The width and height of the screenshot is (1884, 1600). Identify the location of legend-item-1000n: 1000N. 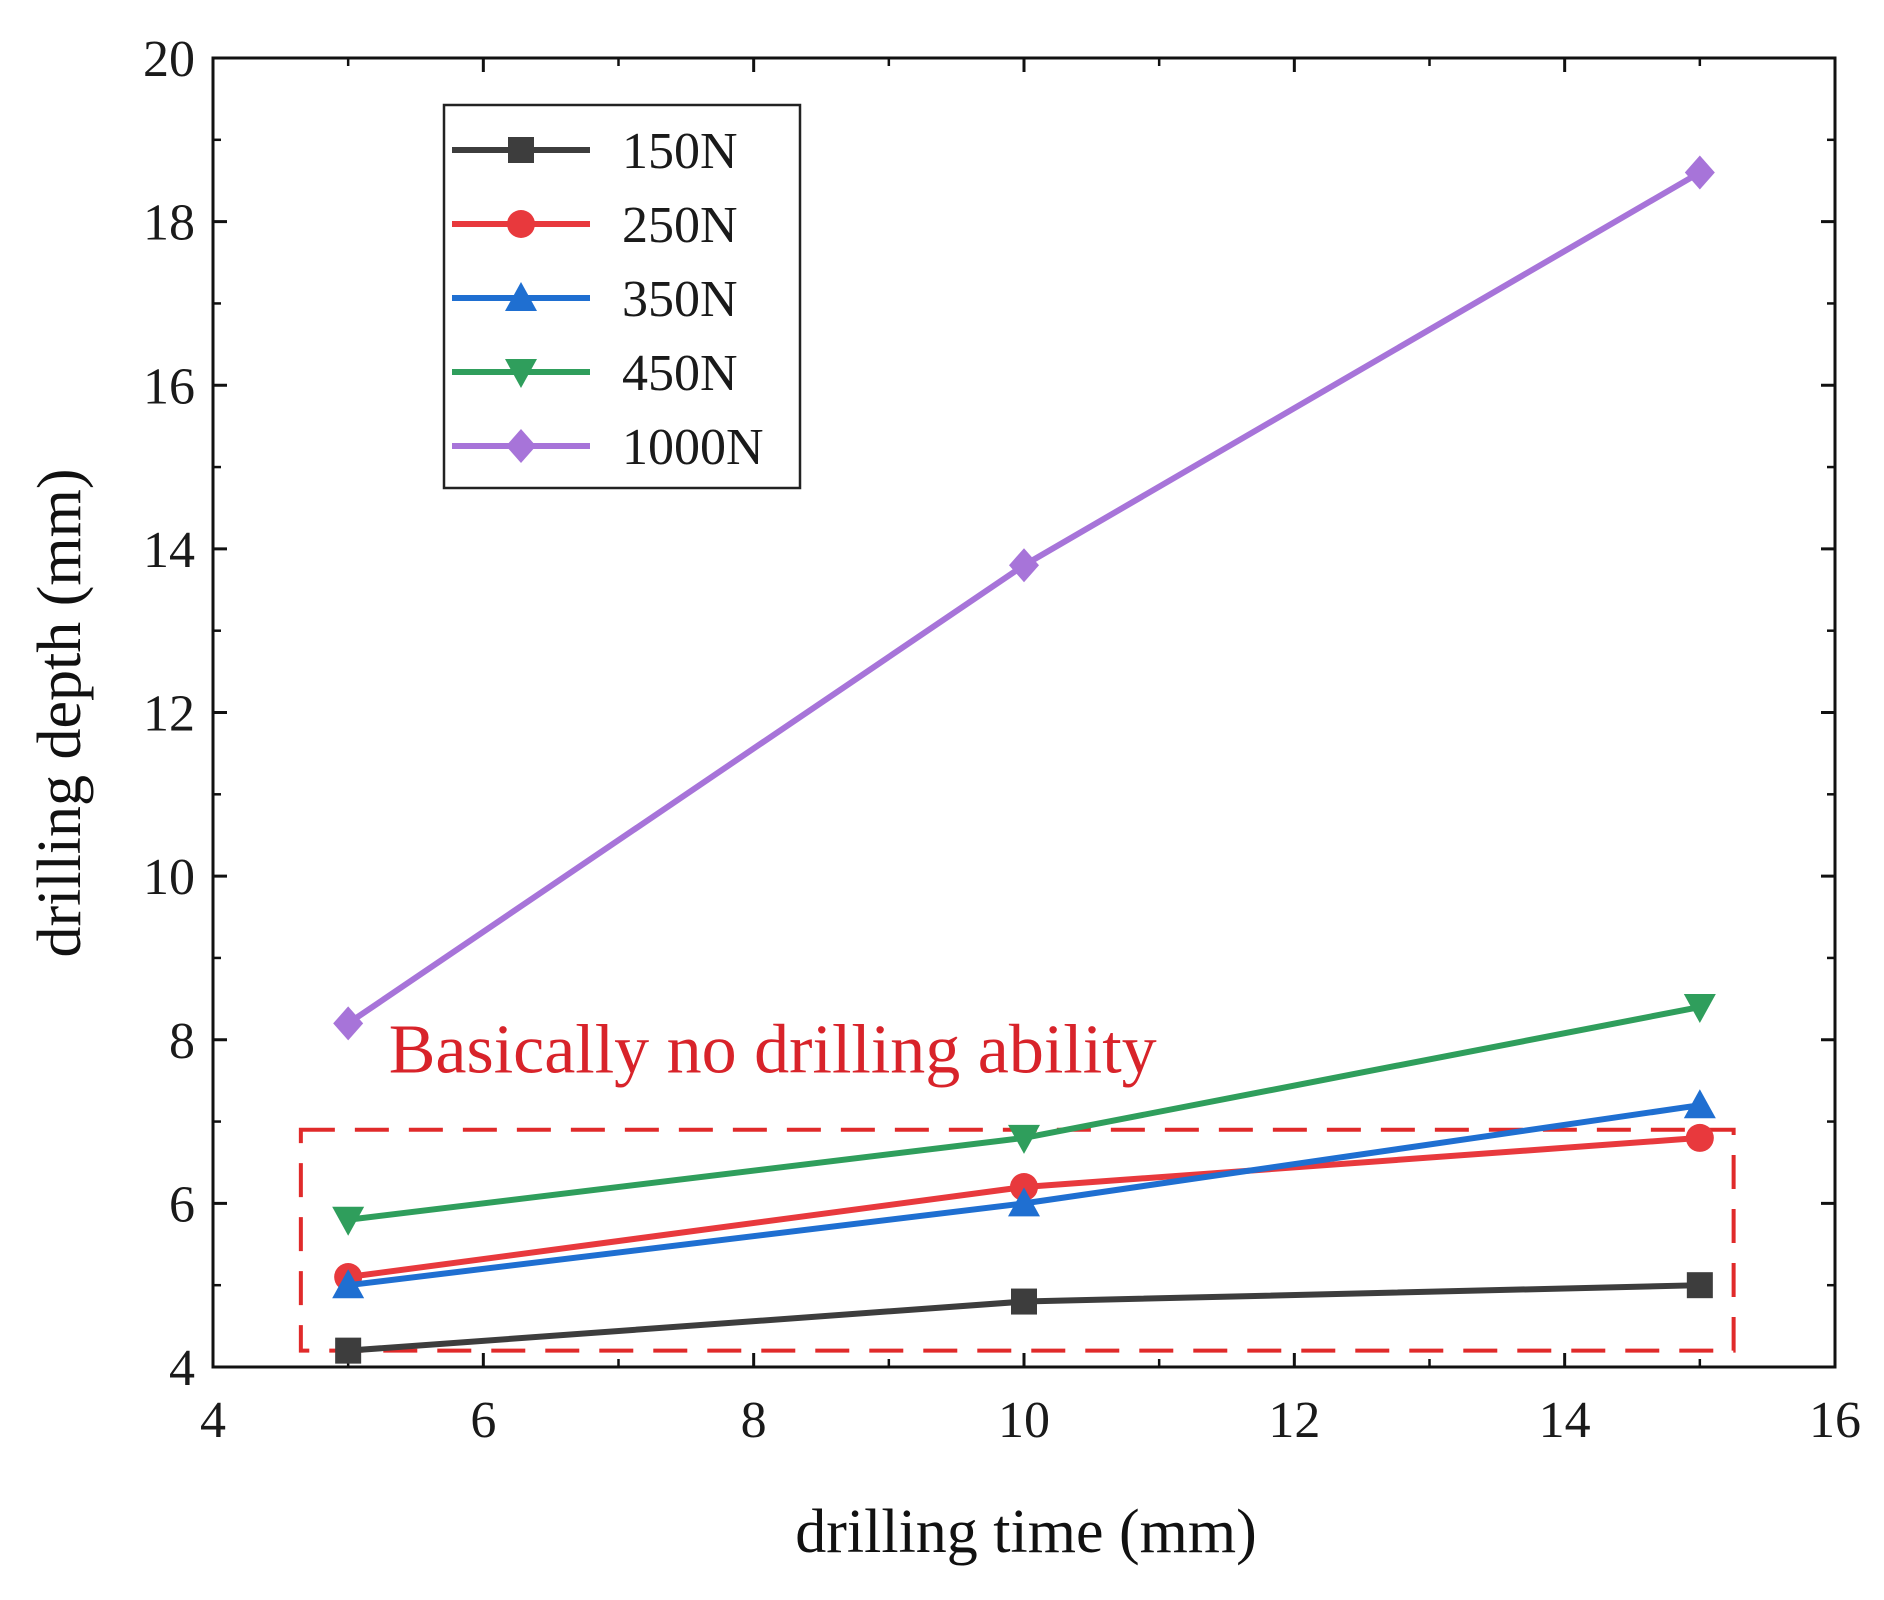
(608, 447).